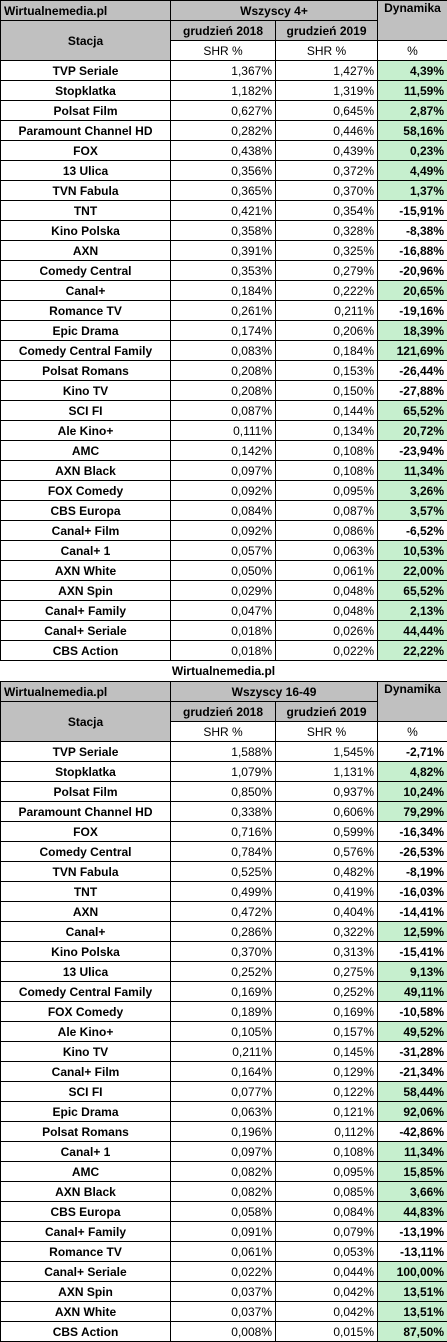  Describe the element at coordinates (223, 231) in the screenshot. I see `shr-2018-cell: 0,358%` at that location.